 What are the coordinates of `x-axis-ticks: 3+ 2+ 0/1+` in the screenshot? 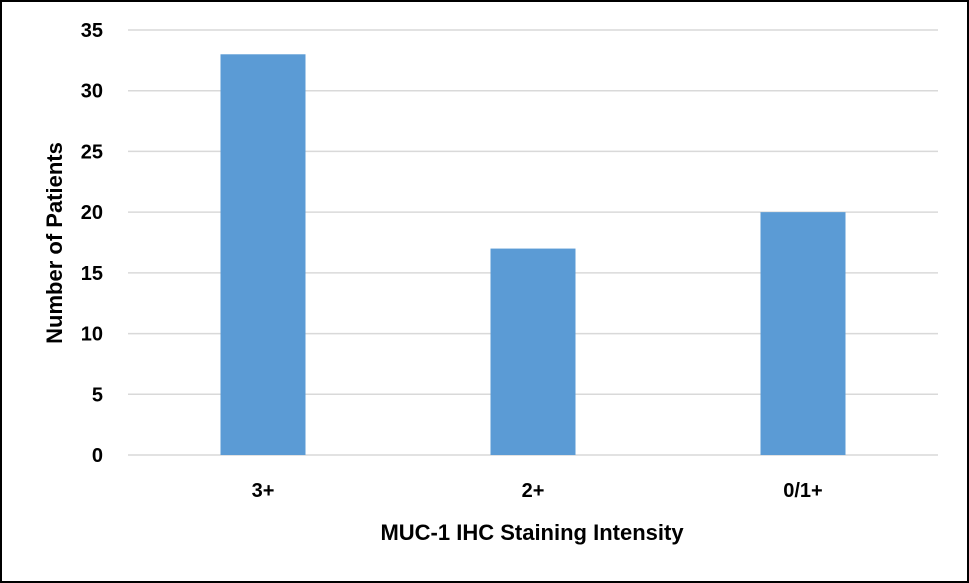 It's located at (537, 491).